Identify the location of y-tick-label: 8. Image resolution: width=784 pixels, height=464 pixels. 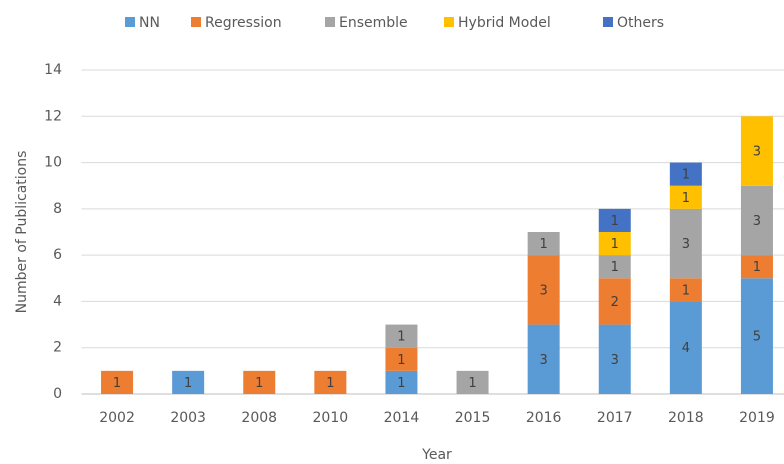
(57, 209).